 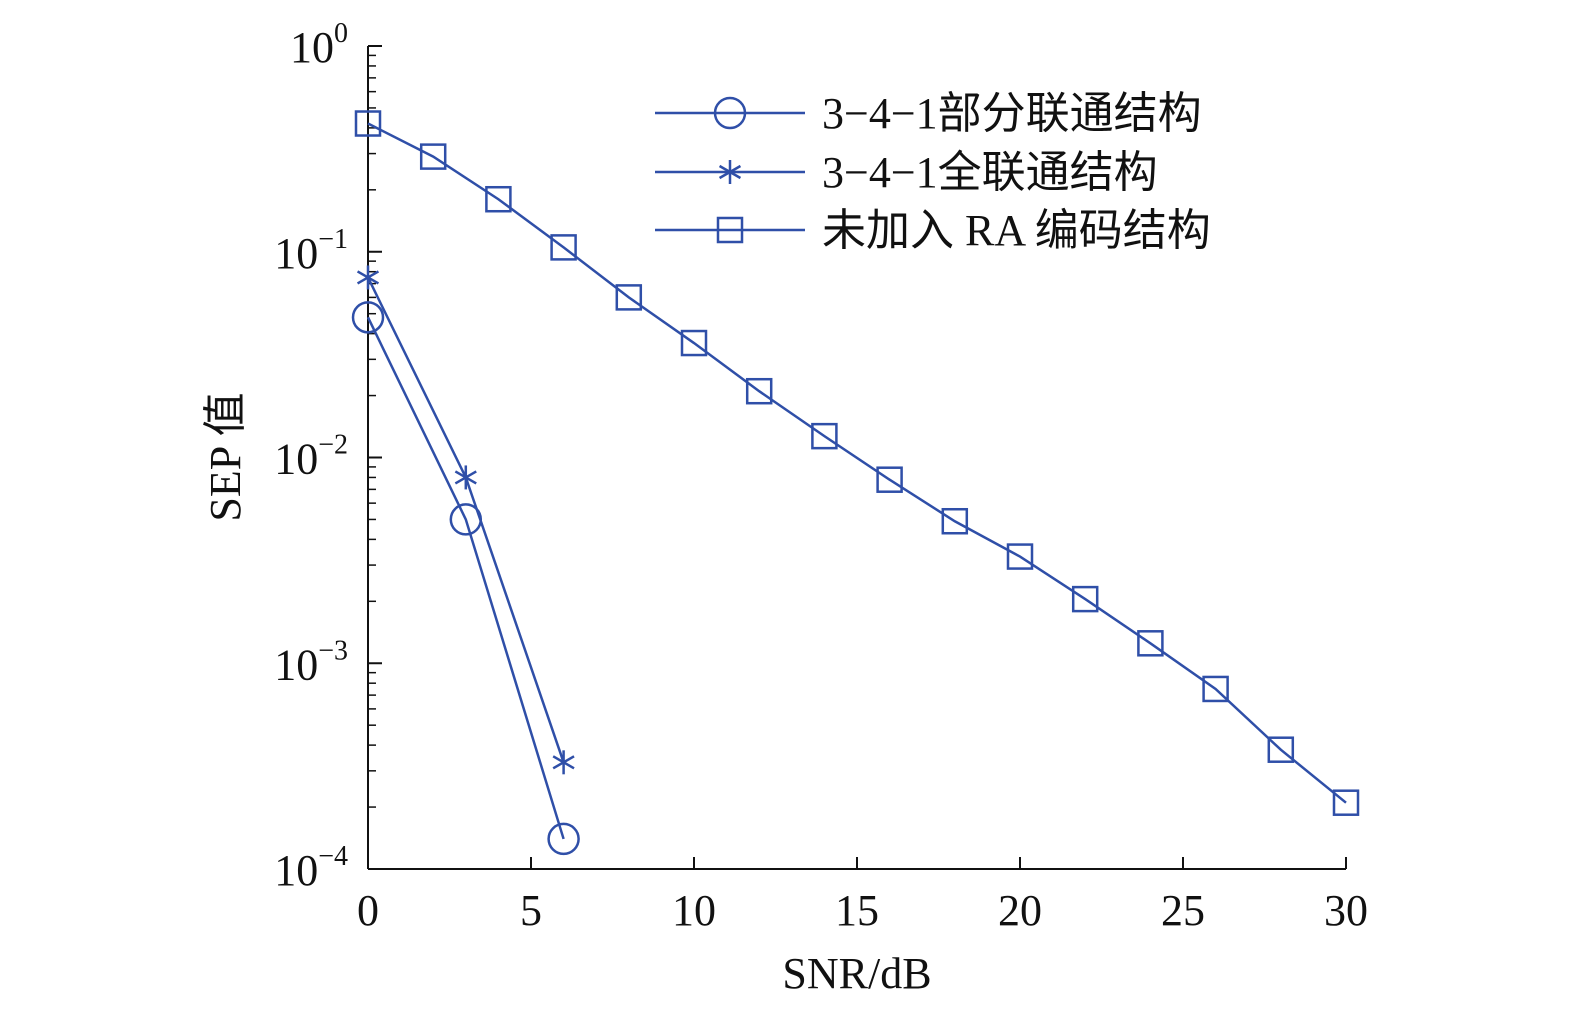 What do you see at coordinates (1020, 910) in the screenshot?
I see `x-tick-label: 20` at bounding box center [1020, 910].